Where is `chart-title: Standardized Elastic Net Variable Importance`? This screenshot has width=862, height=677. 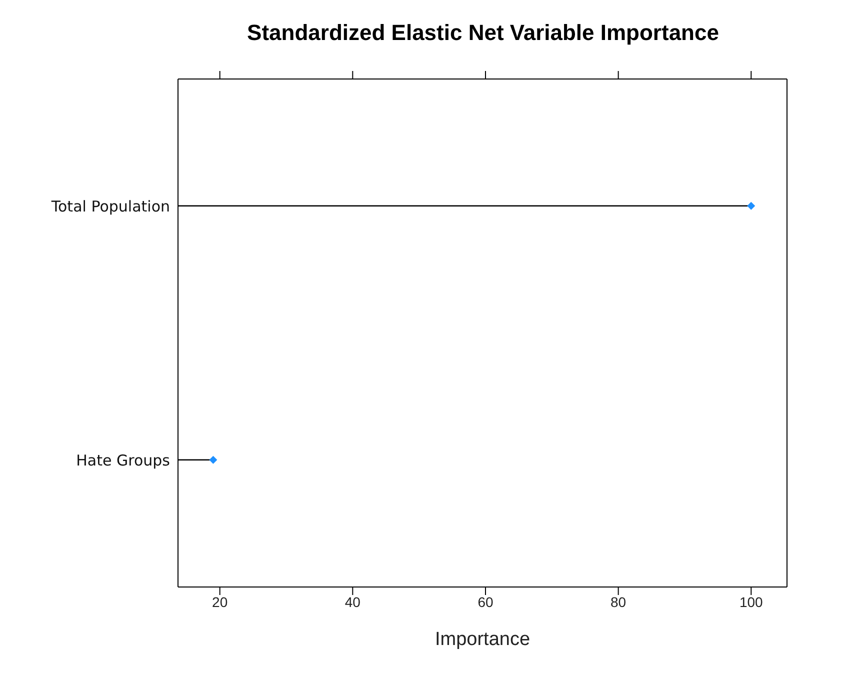 chart-title: Standardized Elastic Net Variable Importance is located at coordinates (483, 33).